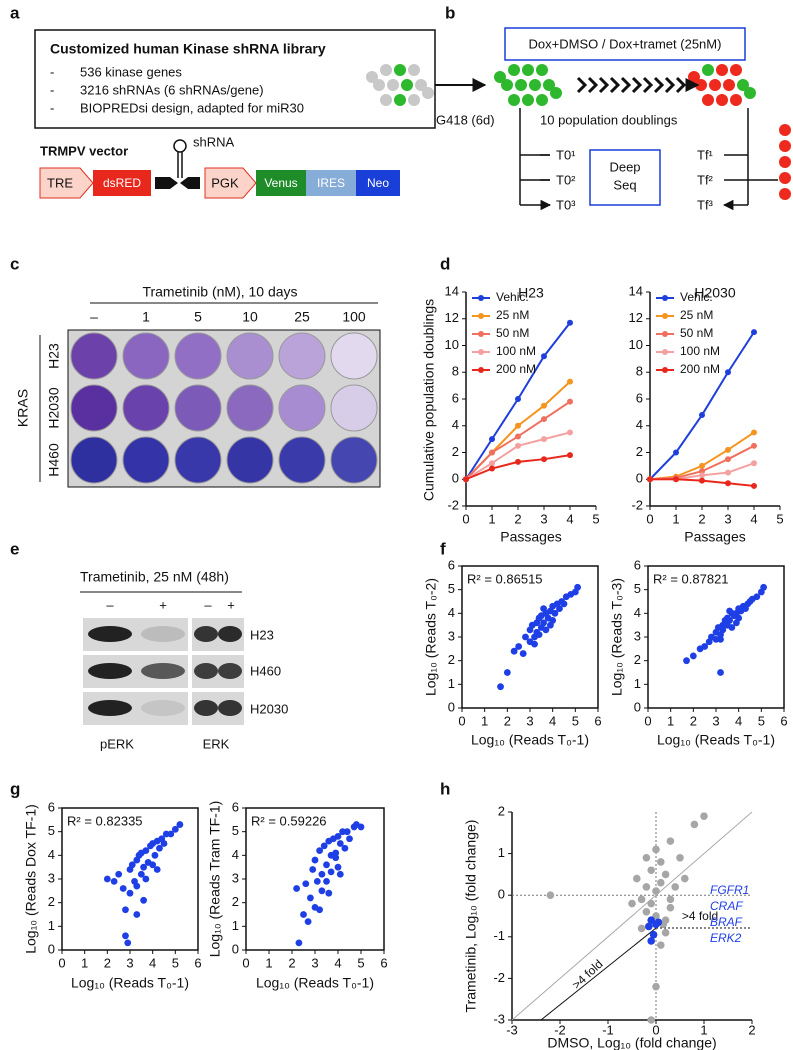 The height and width of the screenshot is (1050, 793). What do you see at coordinates (14, 263) in the screenshot?
I see `panel-label: c` at bounding box center [14, 263].